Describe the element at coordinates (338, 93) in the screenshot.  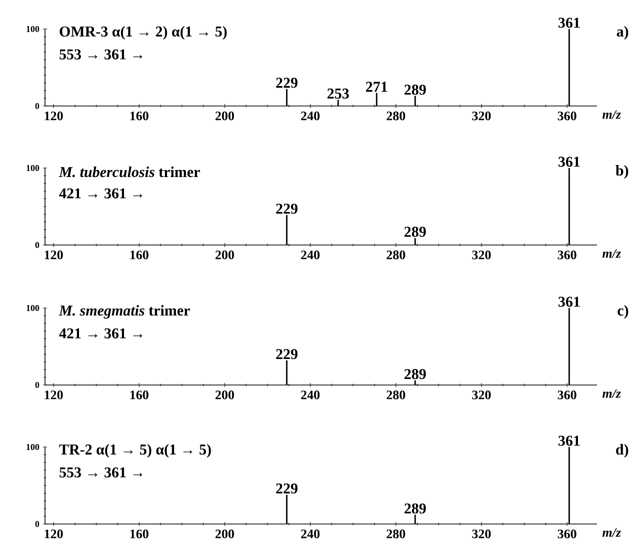
I see `annotation: 253` at that location.